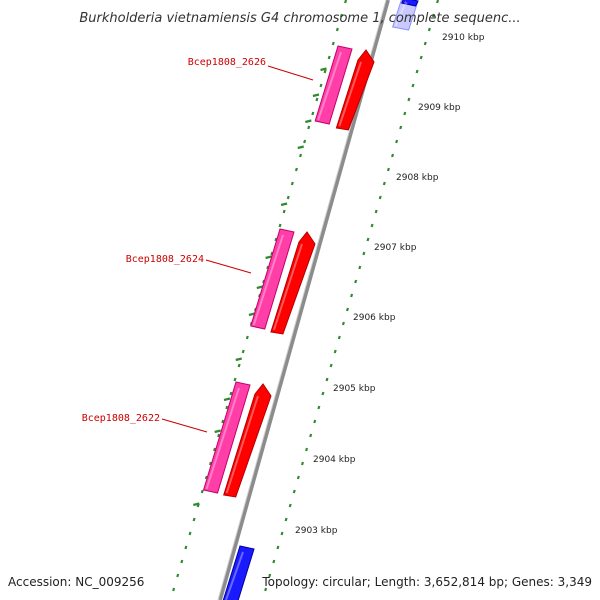  What do you see at coordinates (439, 108) in the screenshot?
I see `kbp-label-2909: 2909 kbp` at bounding box center [439, 108].